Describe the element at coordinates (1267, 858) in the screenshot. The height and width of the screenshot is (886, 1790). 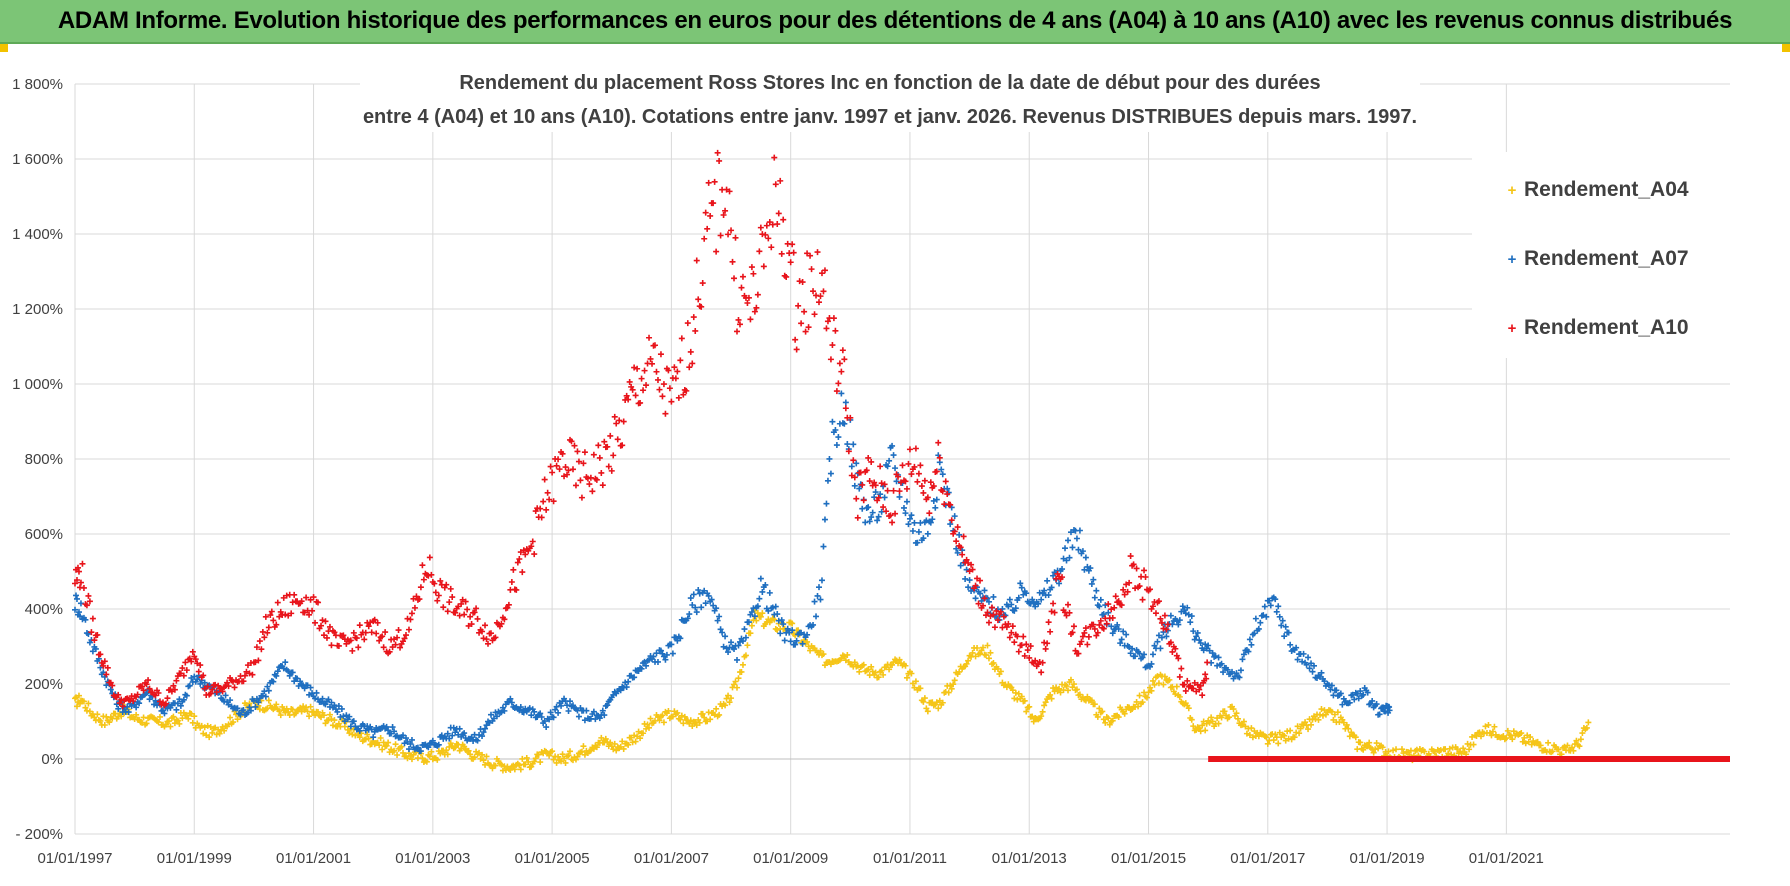
I see `x-tick-label: 01/01/2017` at that location.